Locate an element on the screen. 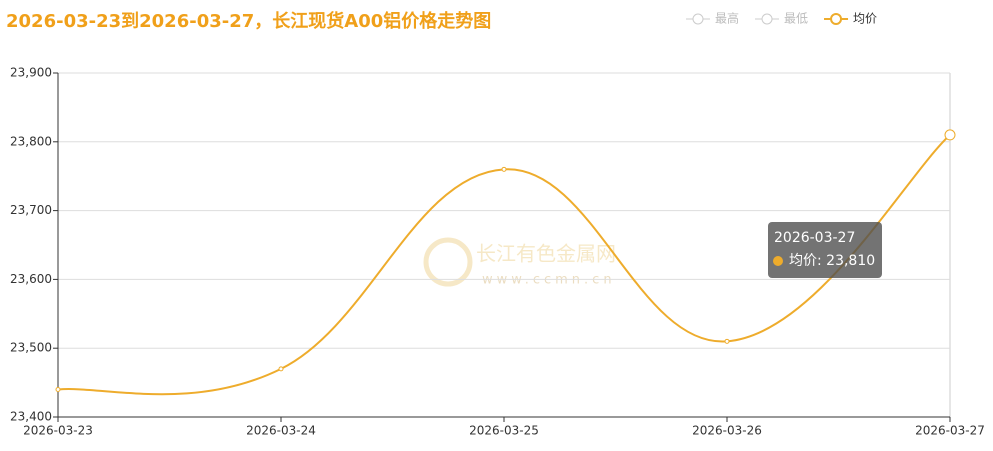 The width and height of the screenshot is (993, 451). watermark-name: 长江有色金属网 is located at coordinates (546, 254).